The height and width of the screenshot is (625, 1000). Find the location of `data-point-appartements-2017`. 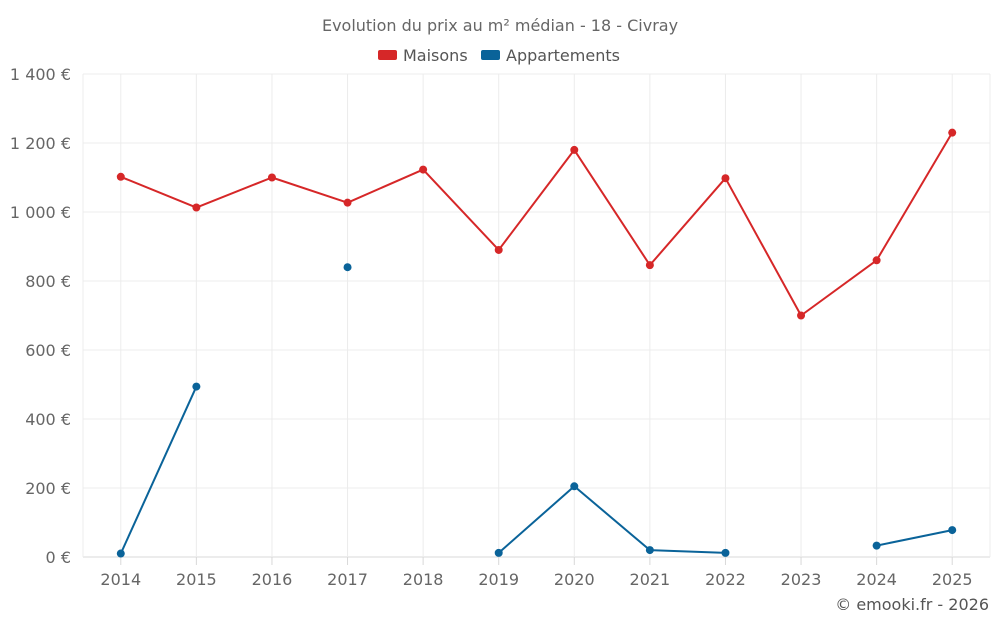

data-point-appartements-2017 is located at coordinates (347, 267).